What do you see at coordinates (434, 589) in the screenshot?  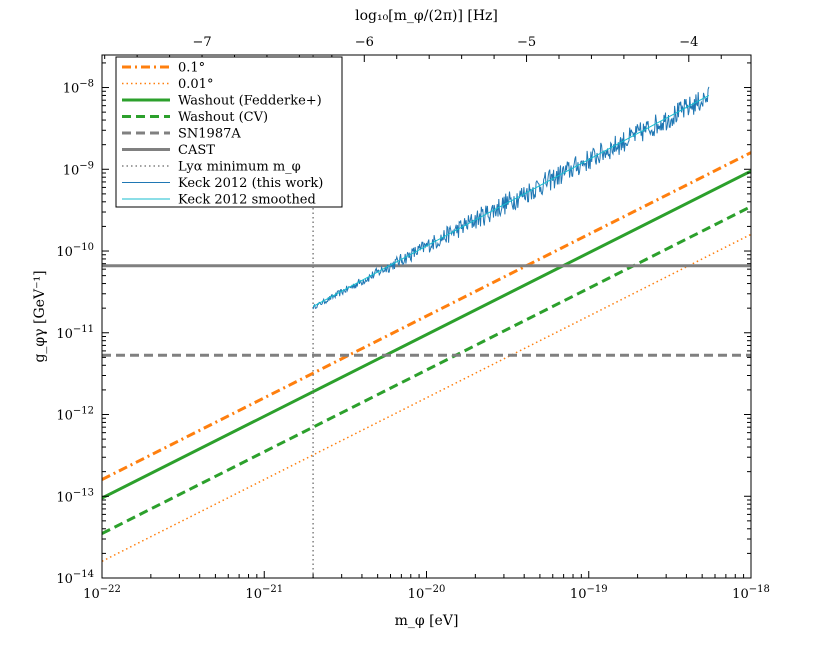 I see `tick-exponent: −20` at bounding box center [434, 589].